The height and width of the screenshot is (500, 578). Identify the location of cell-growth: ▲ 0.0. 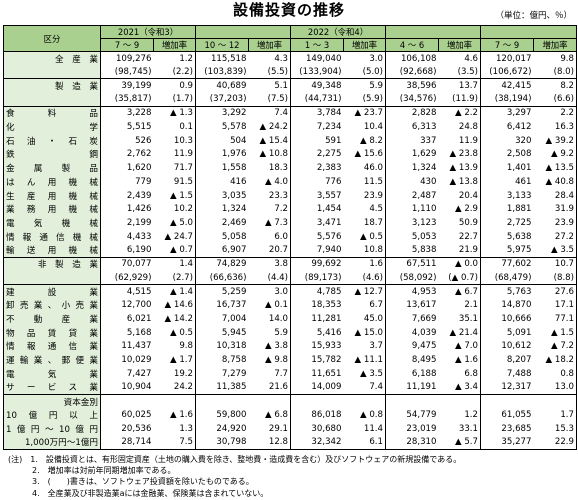
(459, 263).